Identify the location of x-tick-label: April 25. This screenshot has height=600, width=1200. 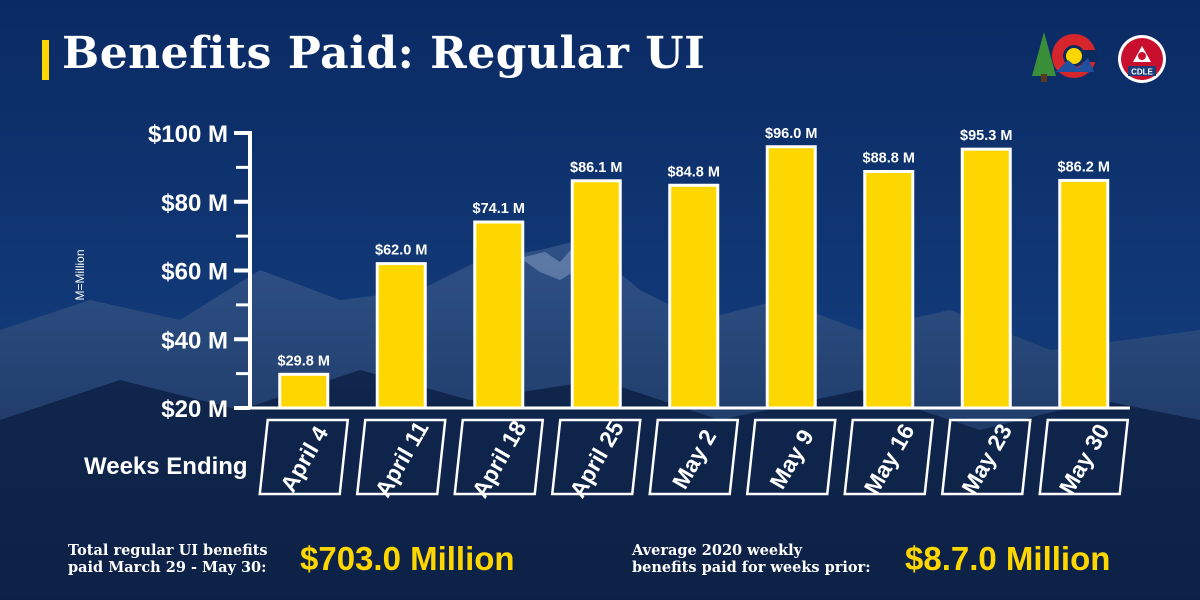
(596, 459).